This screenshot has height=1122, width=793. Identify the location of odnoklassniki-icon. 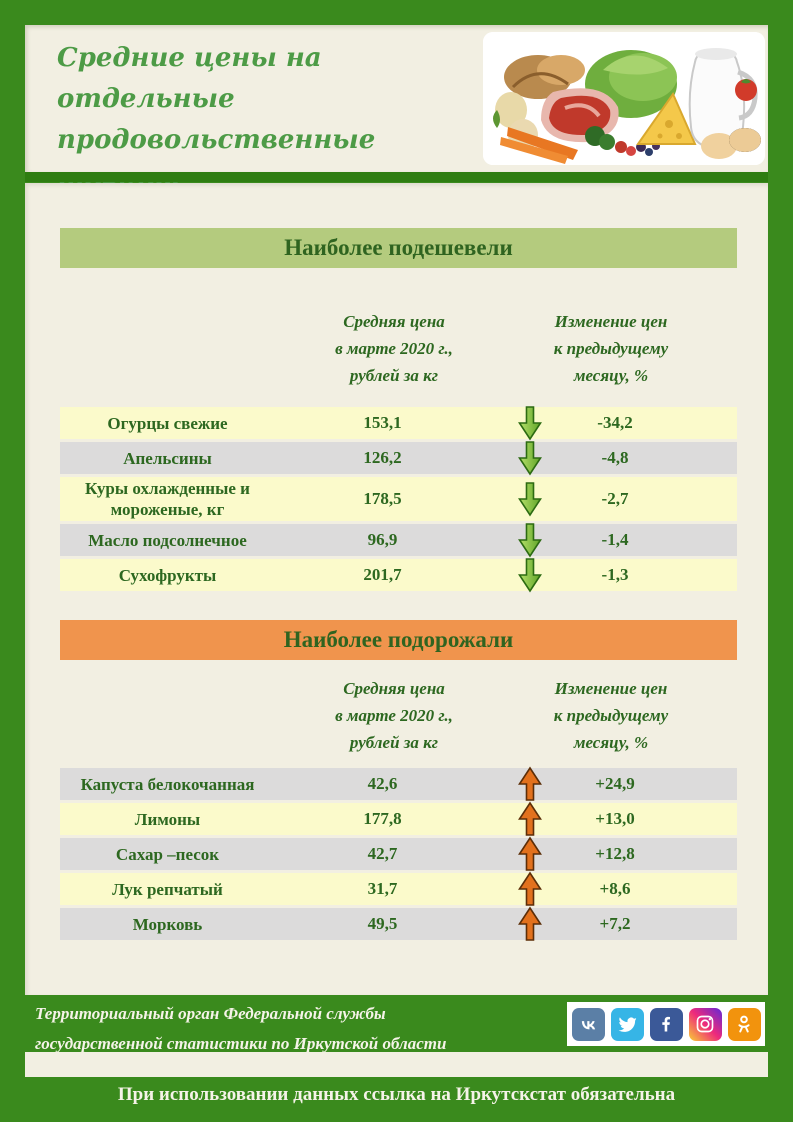
(744, 1024).